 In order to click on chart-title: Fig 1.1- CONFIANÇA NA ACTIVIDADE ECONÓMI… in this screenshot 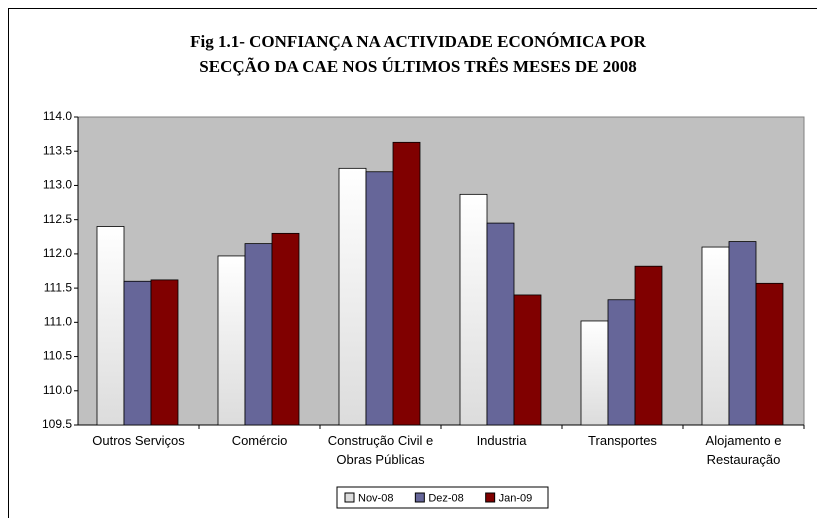, I will do `click(418, 41)`.